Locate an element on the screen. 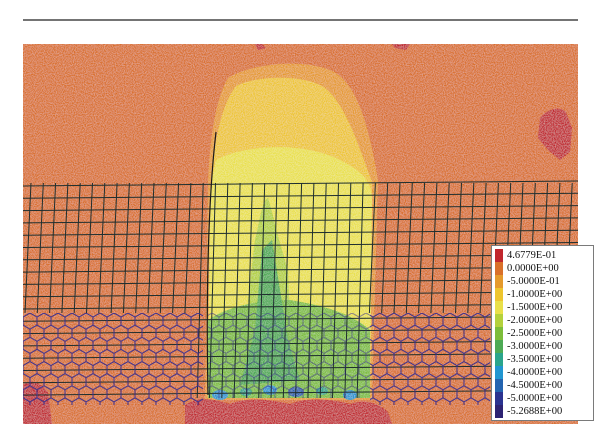 This screenshot has width=600, height=445. plume-boundary-line is located at coordinates (211, 263).